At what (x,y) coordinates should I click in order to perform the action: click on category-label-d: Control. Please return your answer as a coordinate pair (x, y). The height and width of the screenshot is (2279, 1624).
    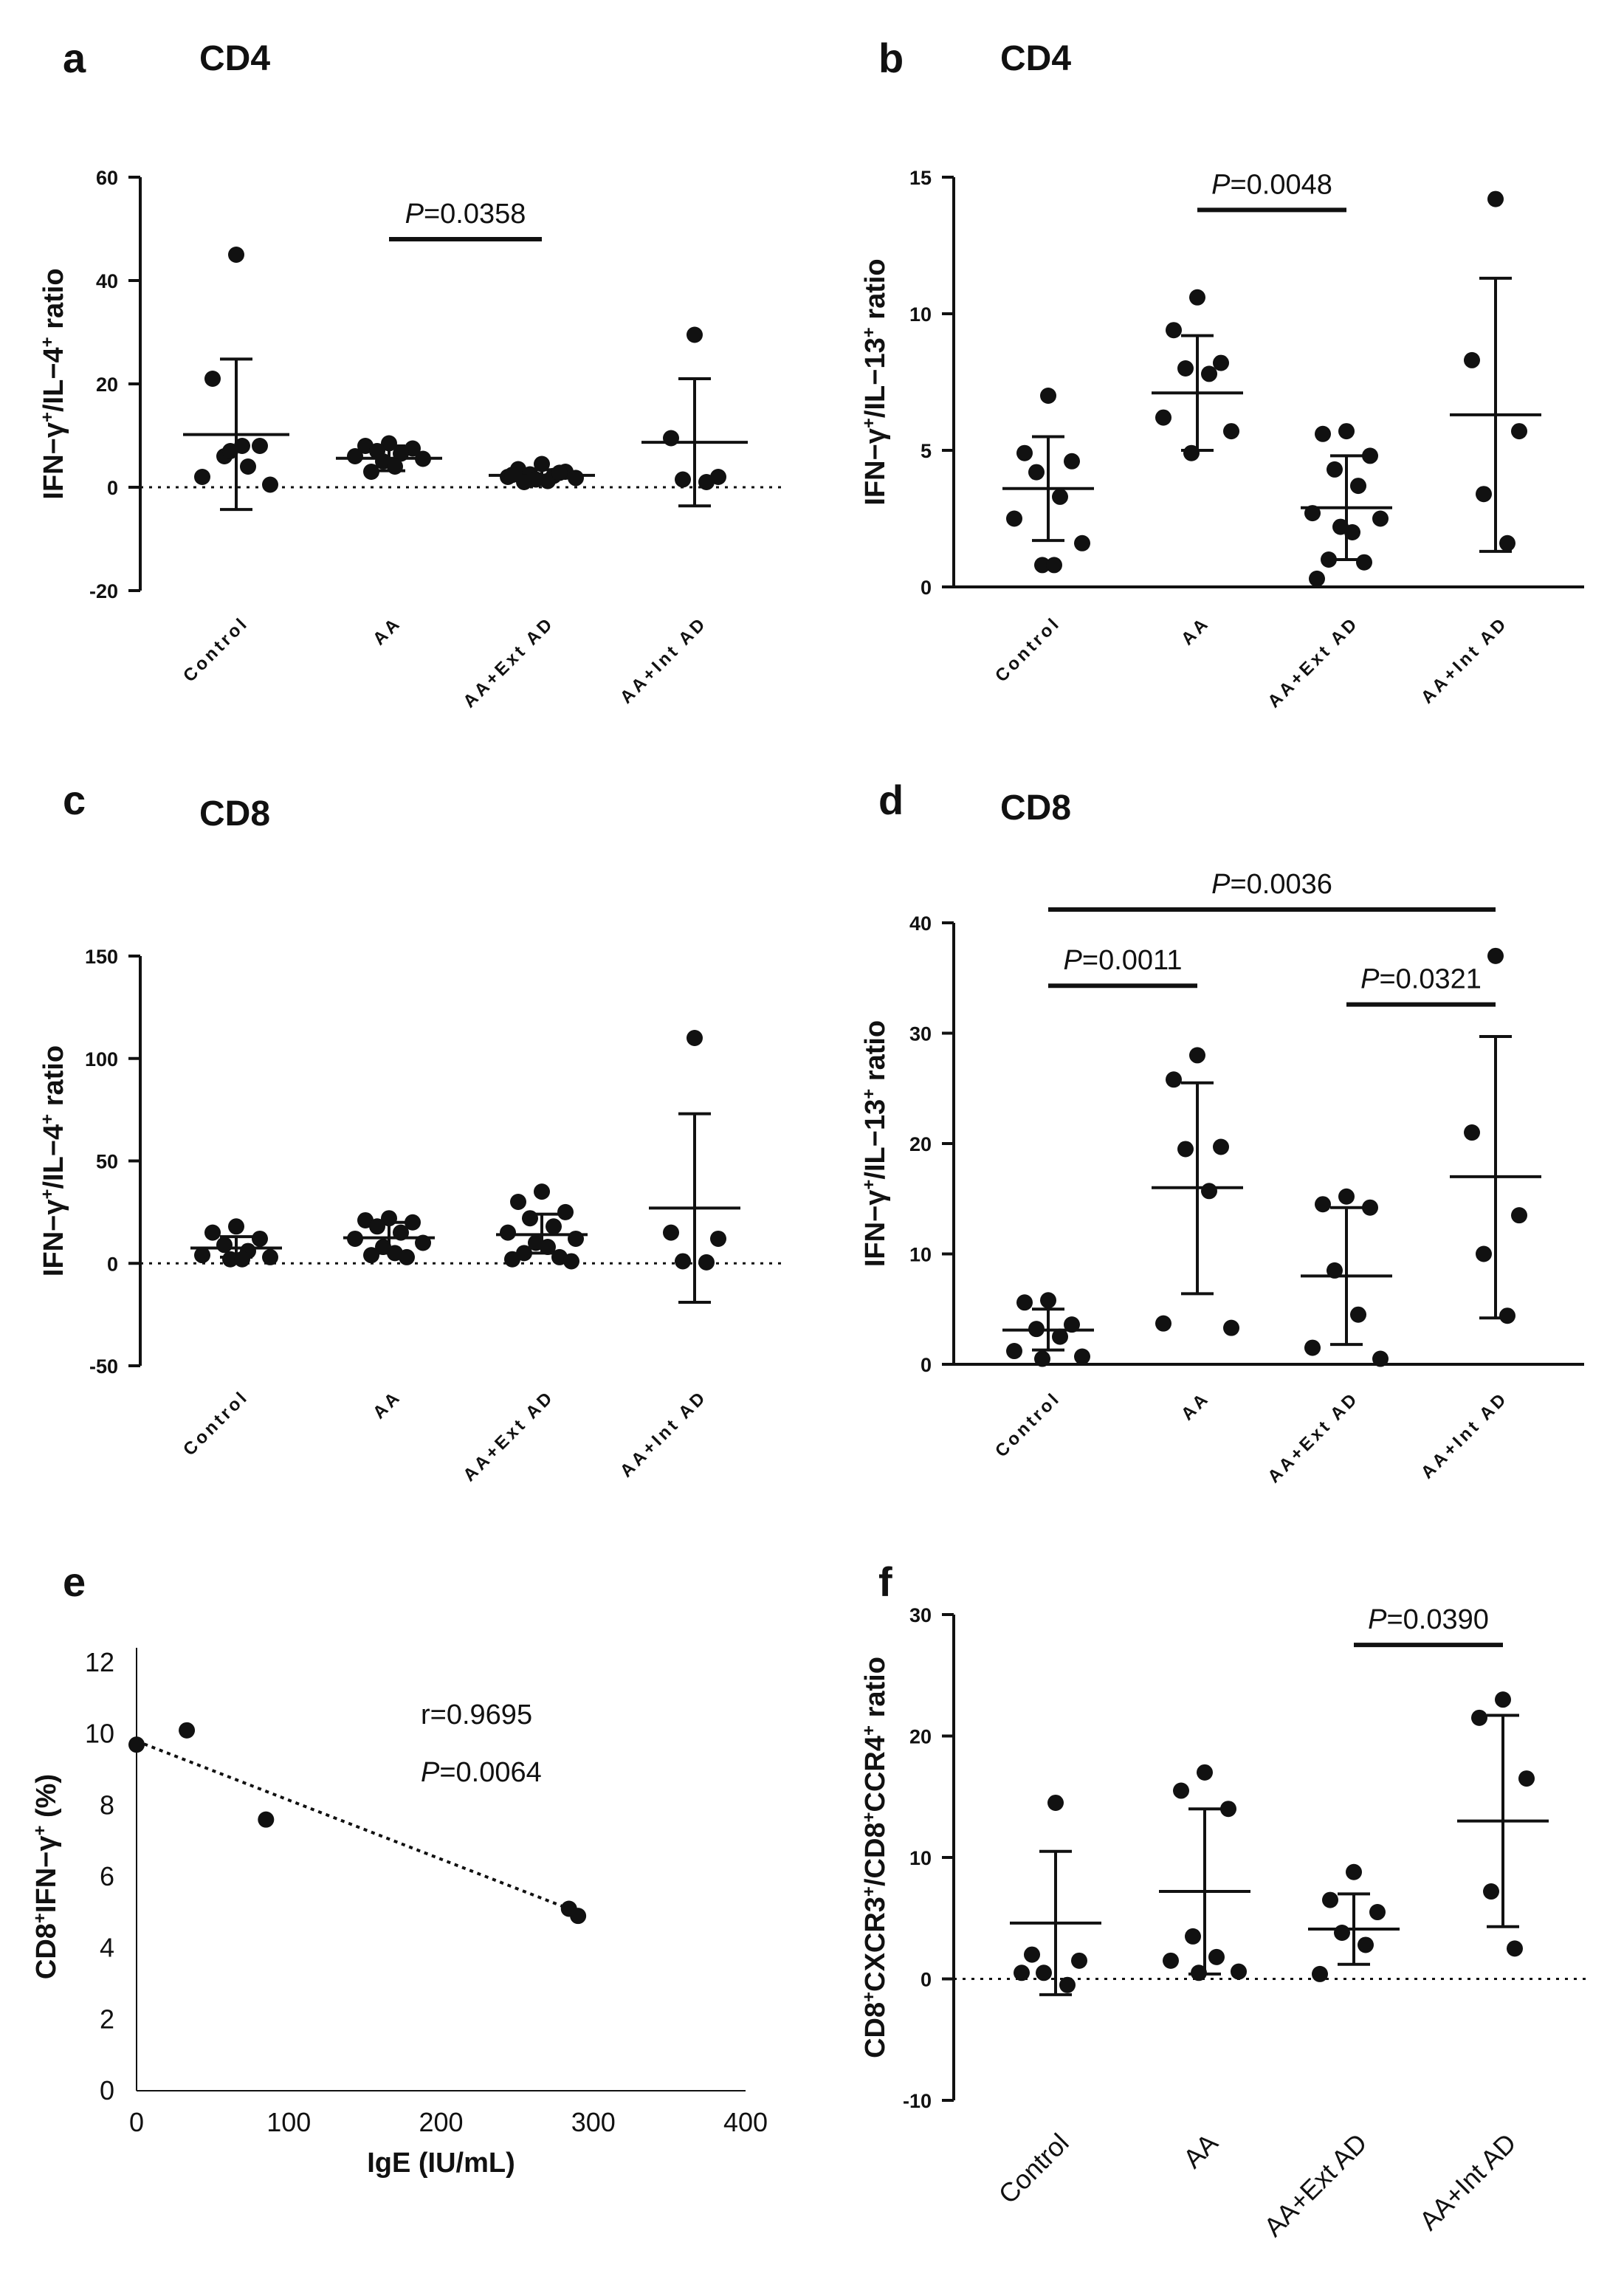
    Looking at the image, I should click on (1027, 1424).